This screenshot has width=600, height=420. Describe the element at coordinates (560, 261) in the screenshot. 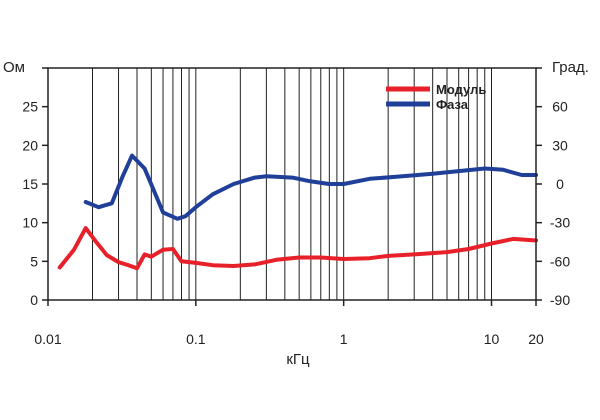

I see `y-right-tick-label-1: -60` at that location.